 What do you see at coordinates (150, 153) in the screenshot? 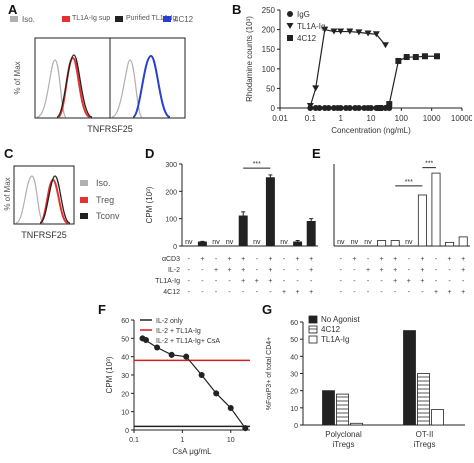
I see `panel-label-d: D` at bounding box center [150, 153].